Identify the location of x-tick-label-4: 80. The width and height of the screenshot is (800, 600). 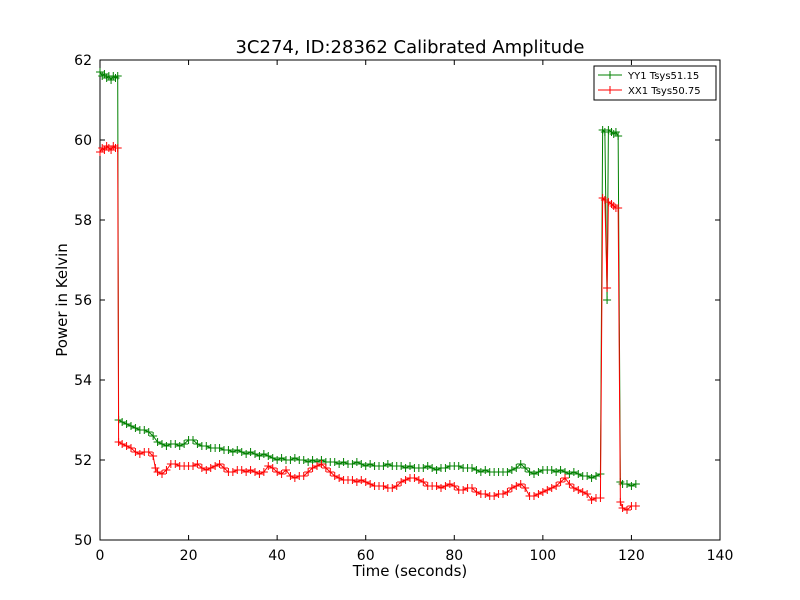
(454, 556).